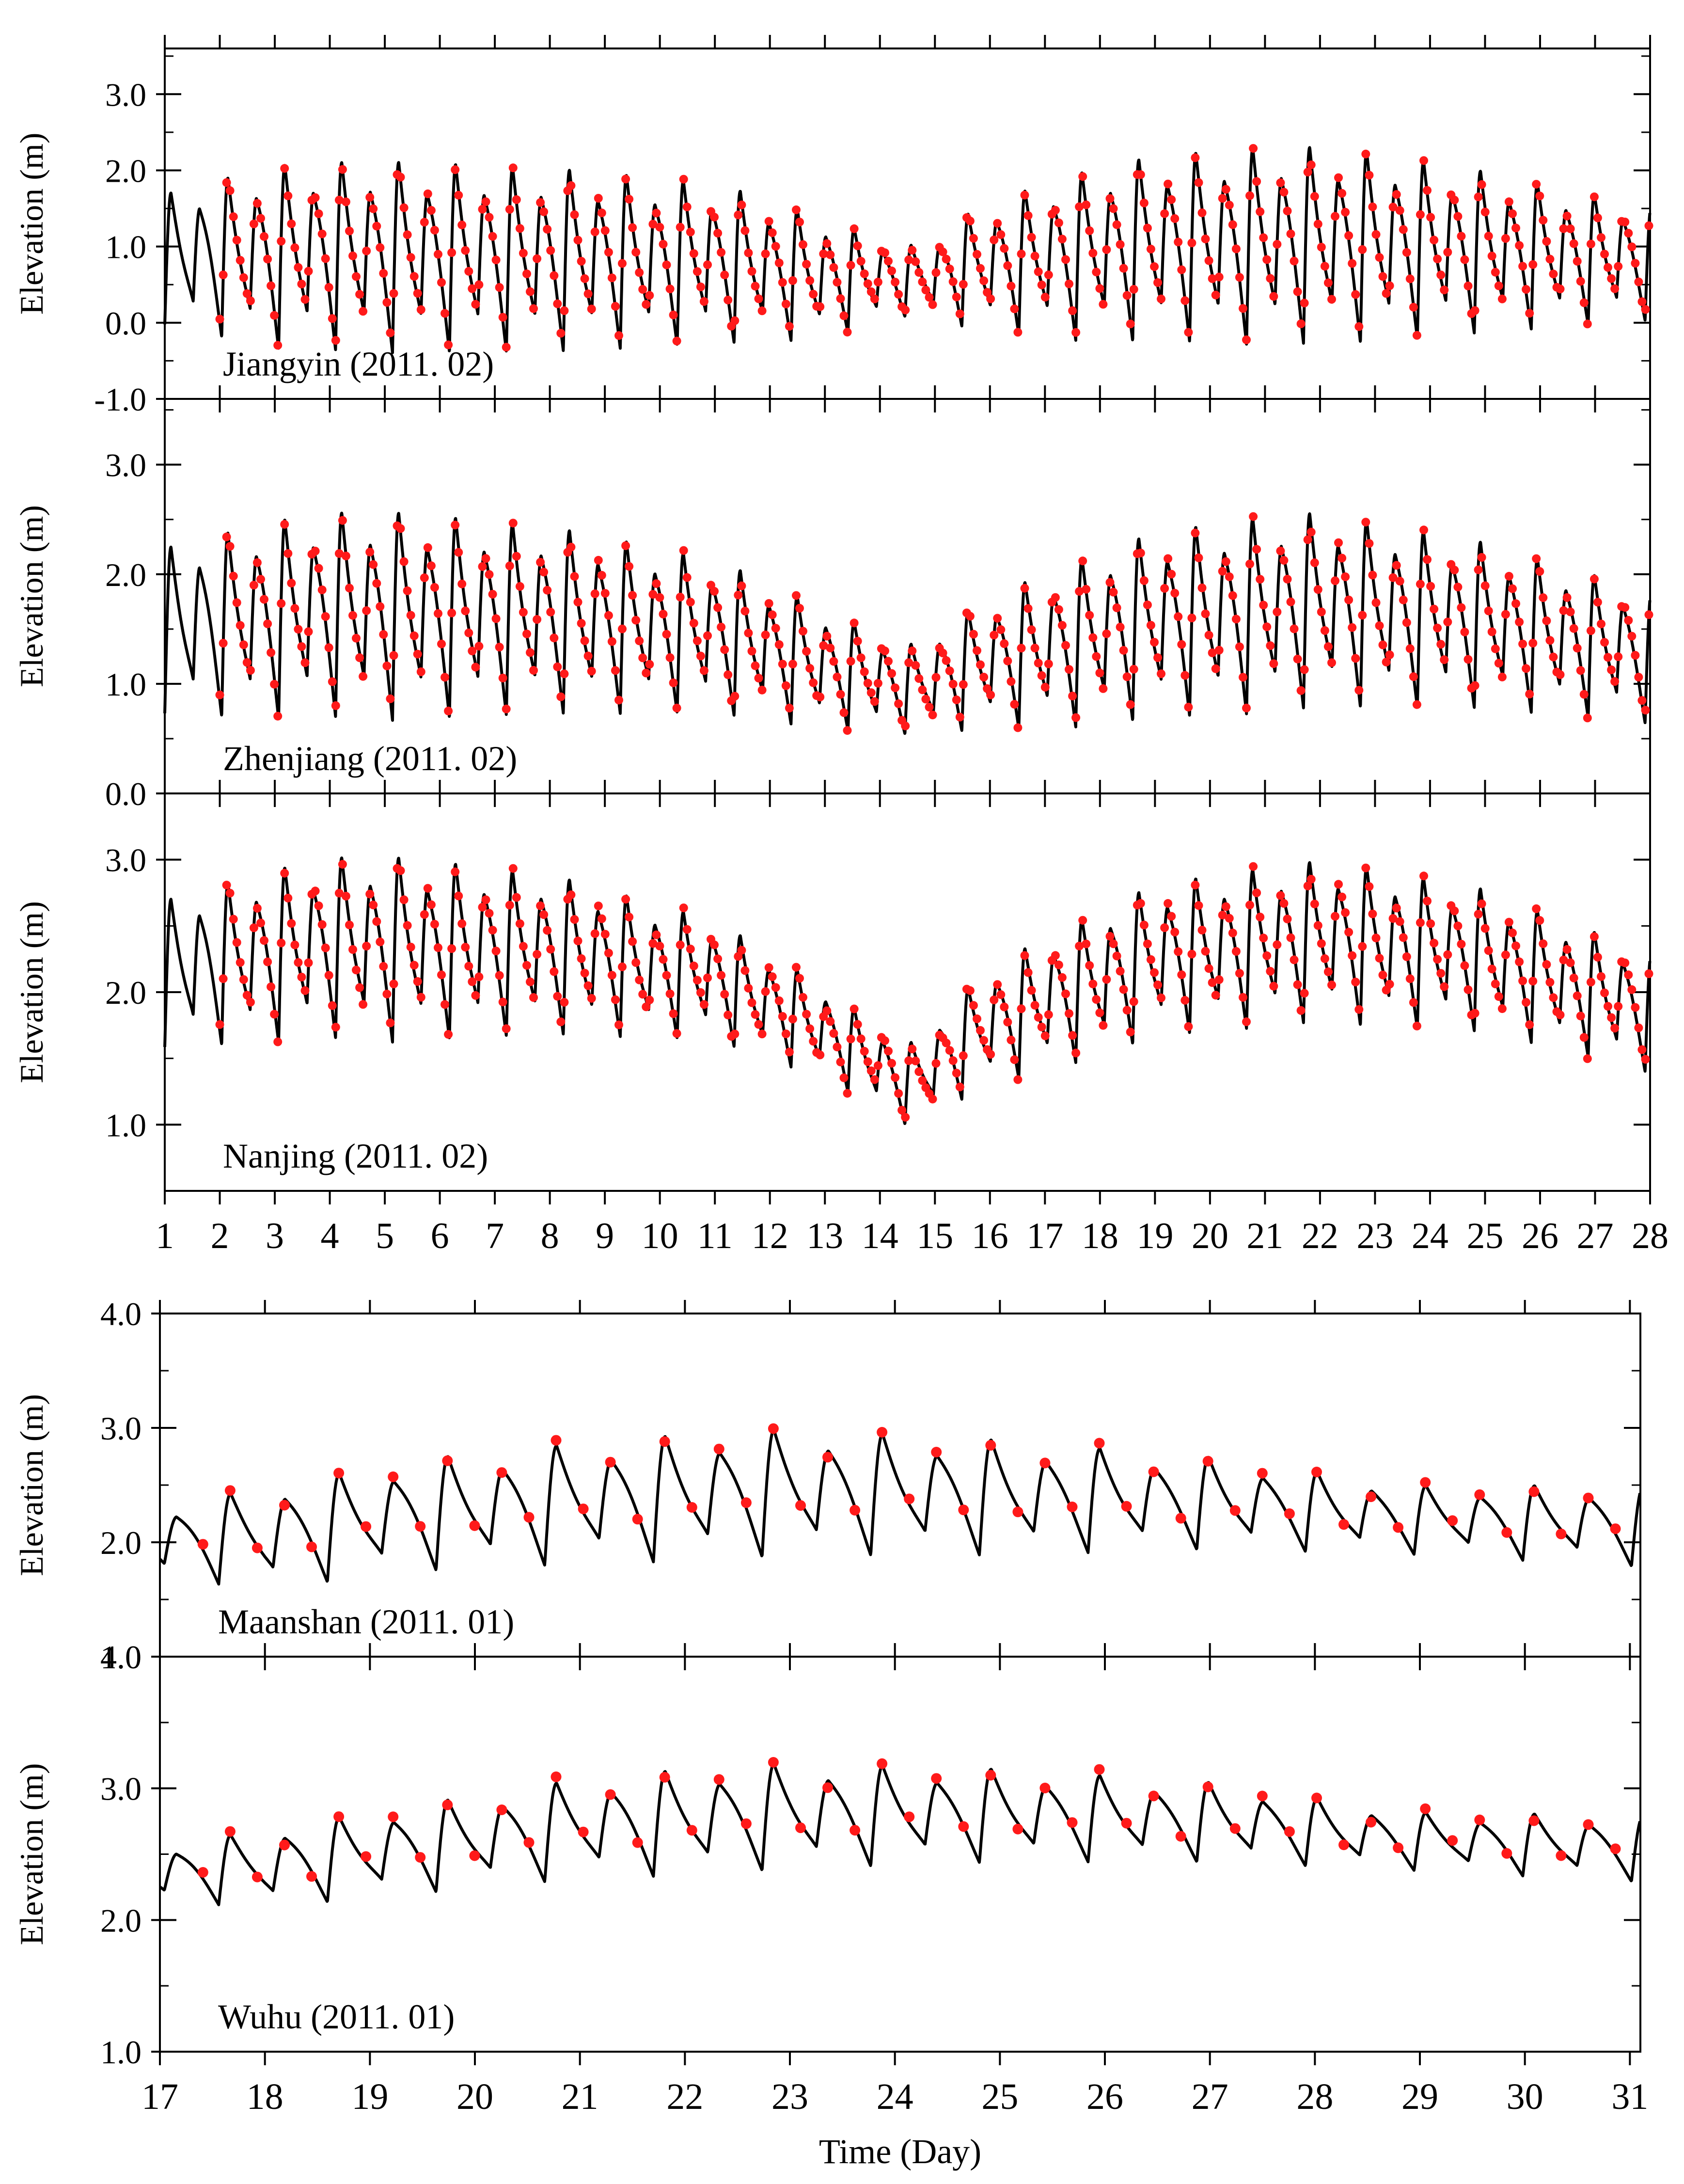  I want to click on x-tick-label: 21, so click(580, 2096).